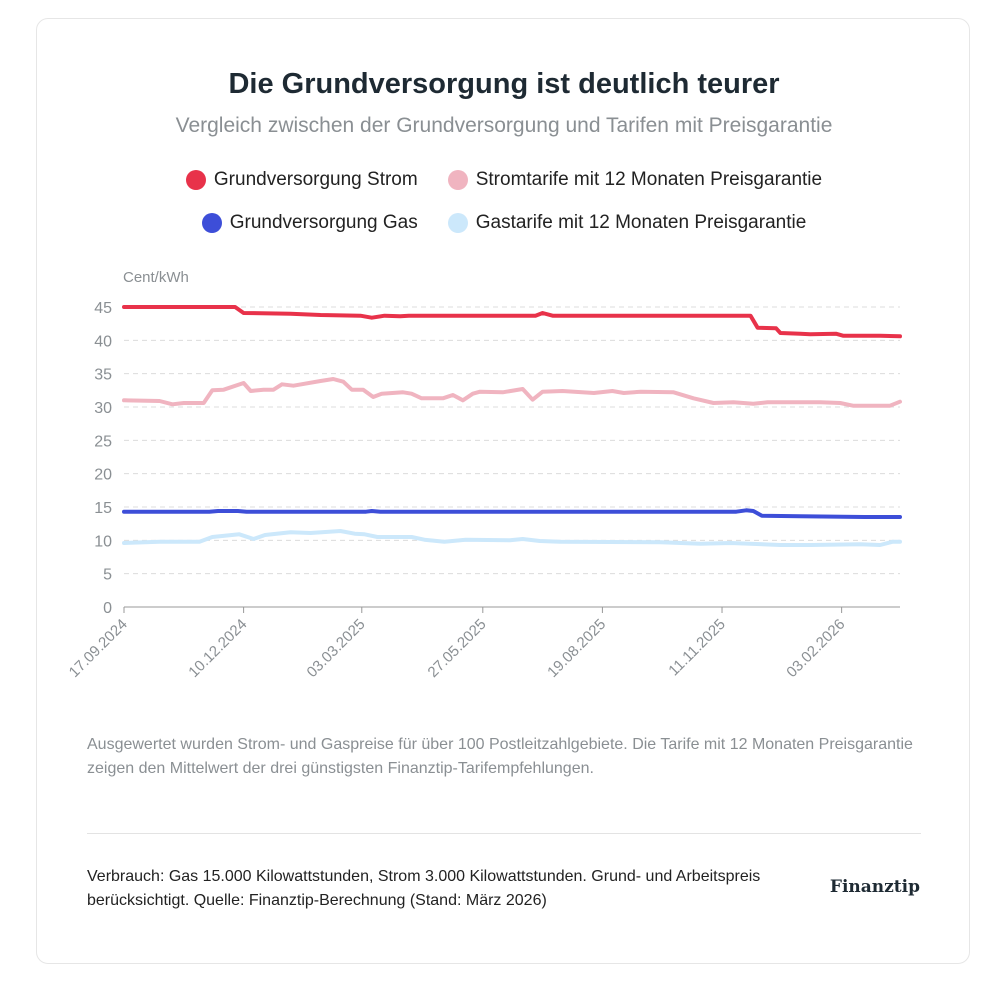 This screenshot has width=1008, height=997. I want to click on legend-item-grundversorgung-strom: Grundversorgung Strom, so click(301, 180).